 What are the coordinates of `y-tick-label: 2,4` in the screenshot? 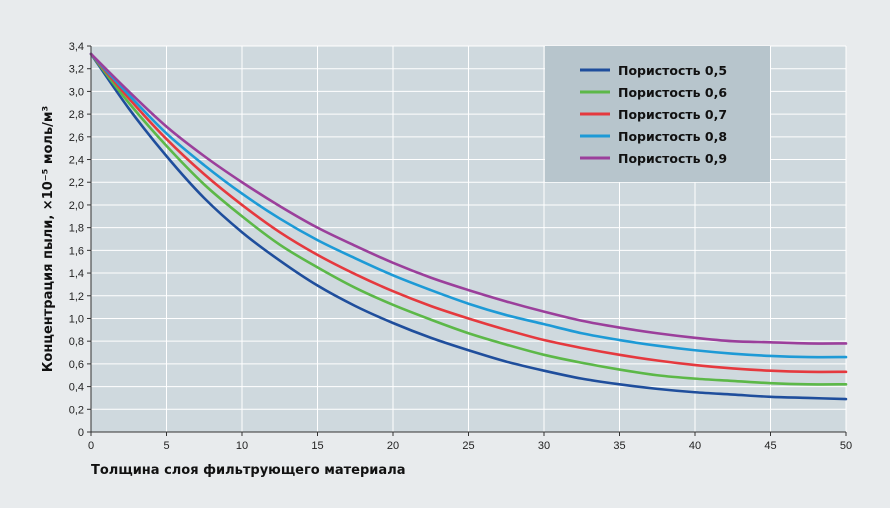 It's located at (76, 161).